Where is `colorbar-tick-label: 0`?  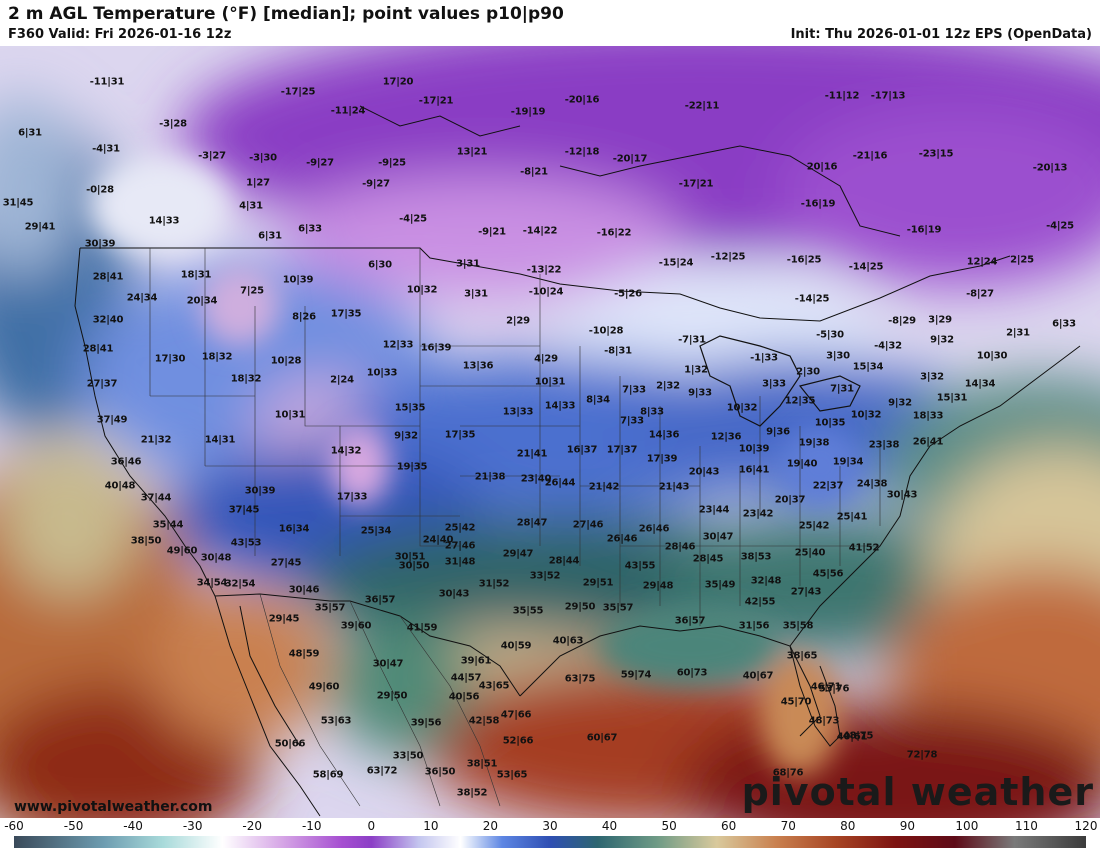 colorbar-tick-label: 0 is located at coordinates (371, 826).